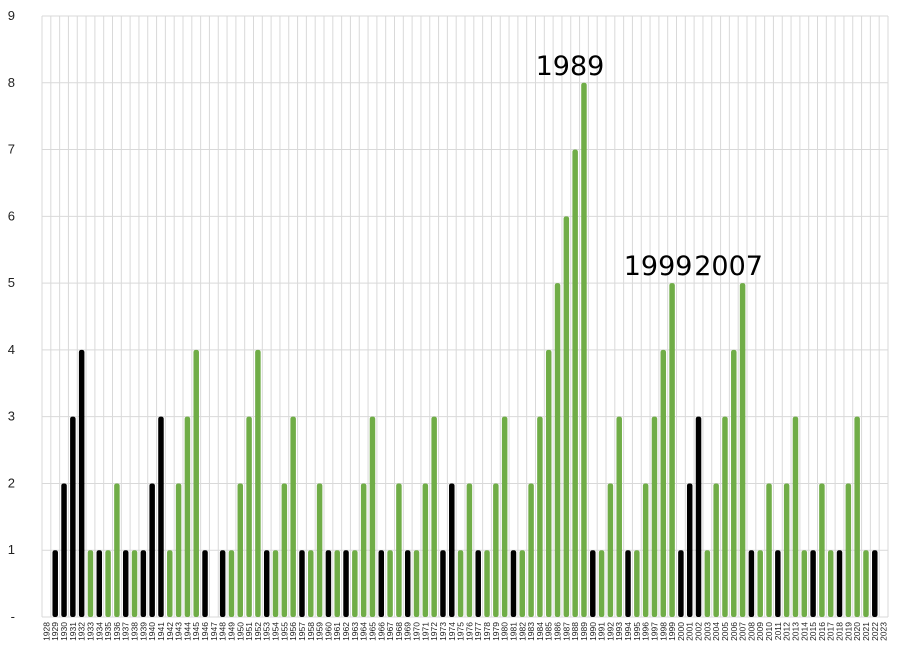  Describe the element at coordinates (328, 631) in the screenshot. I see `x-tick-label: 1960` at that location.